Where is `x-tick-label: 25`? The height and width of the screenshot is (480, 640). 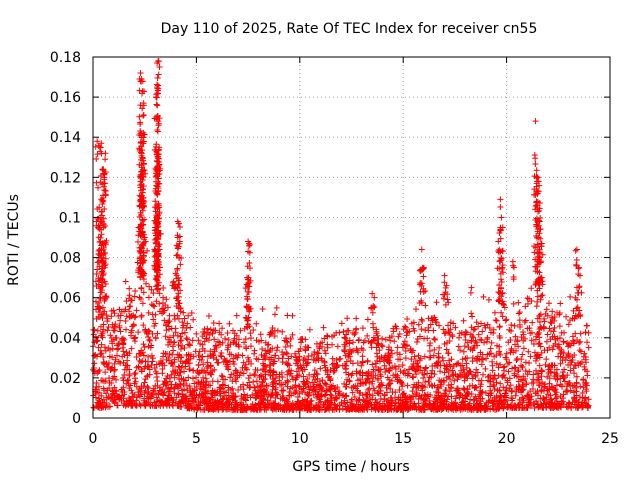
x-tick-label: 25 is located at coordinates (610, 439).